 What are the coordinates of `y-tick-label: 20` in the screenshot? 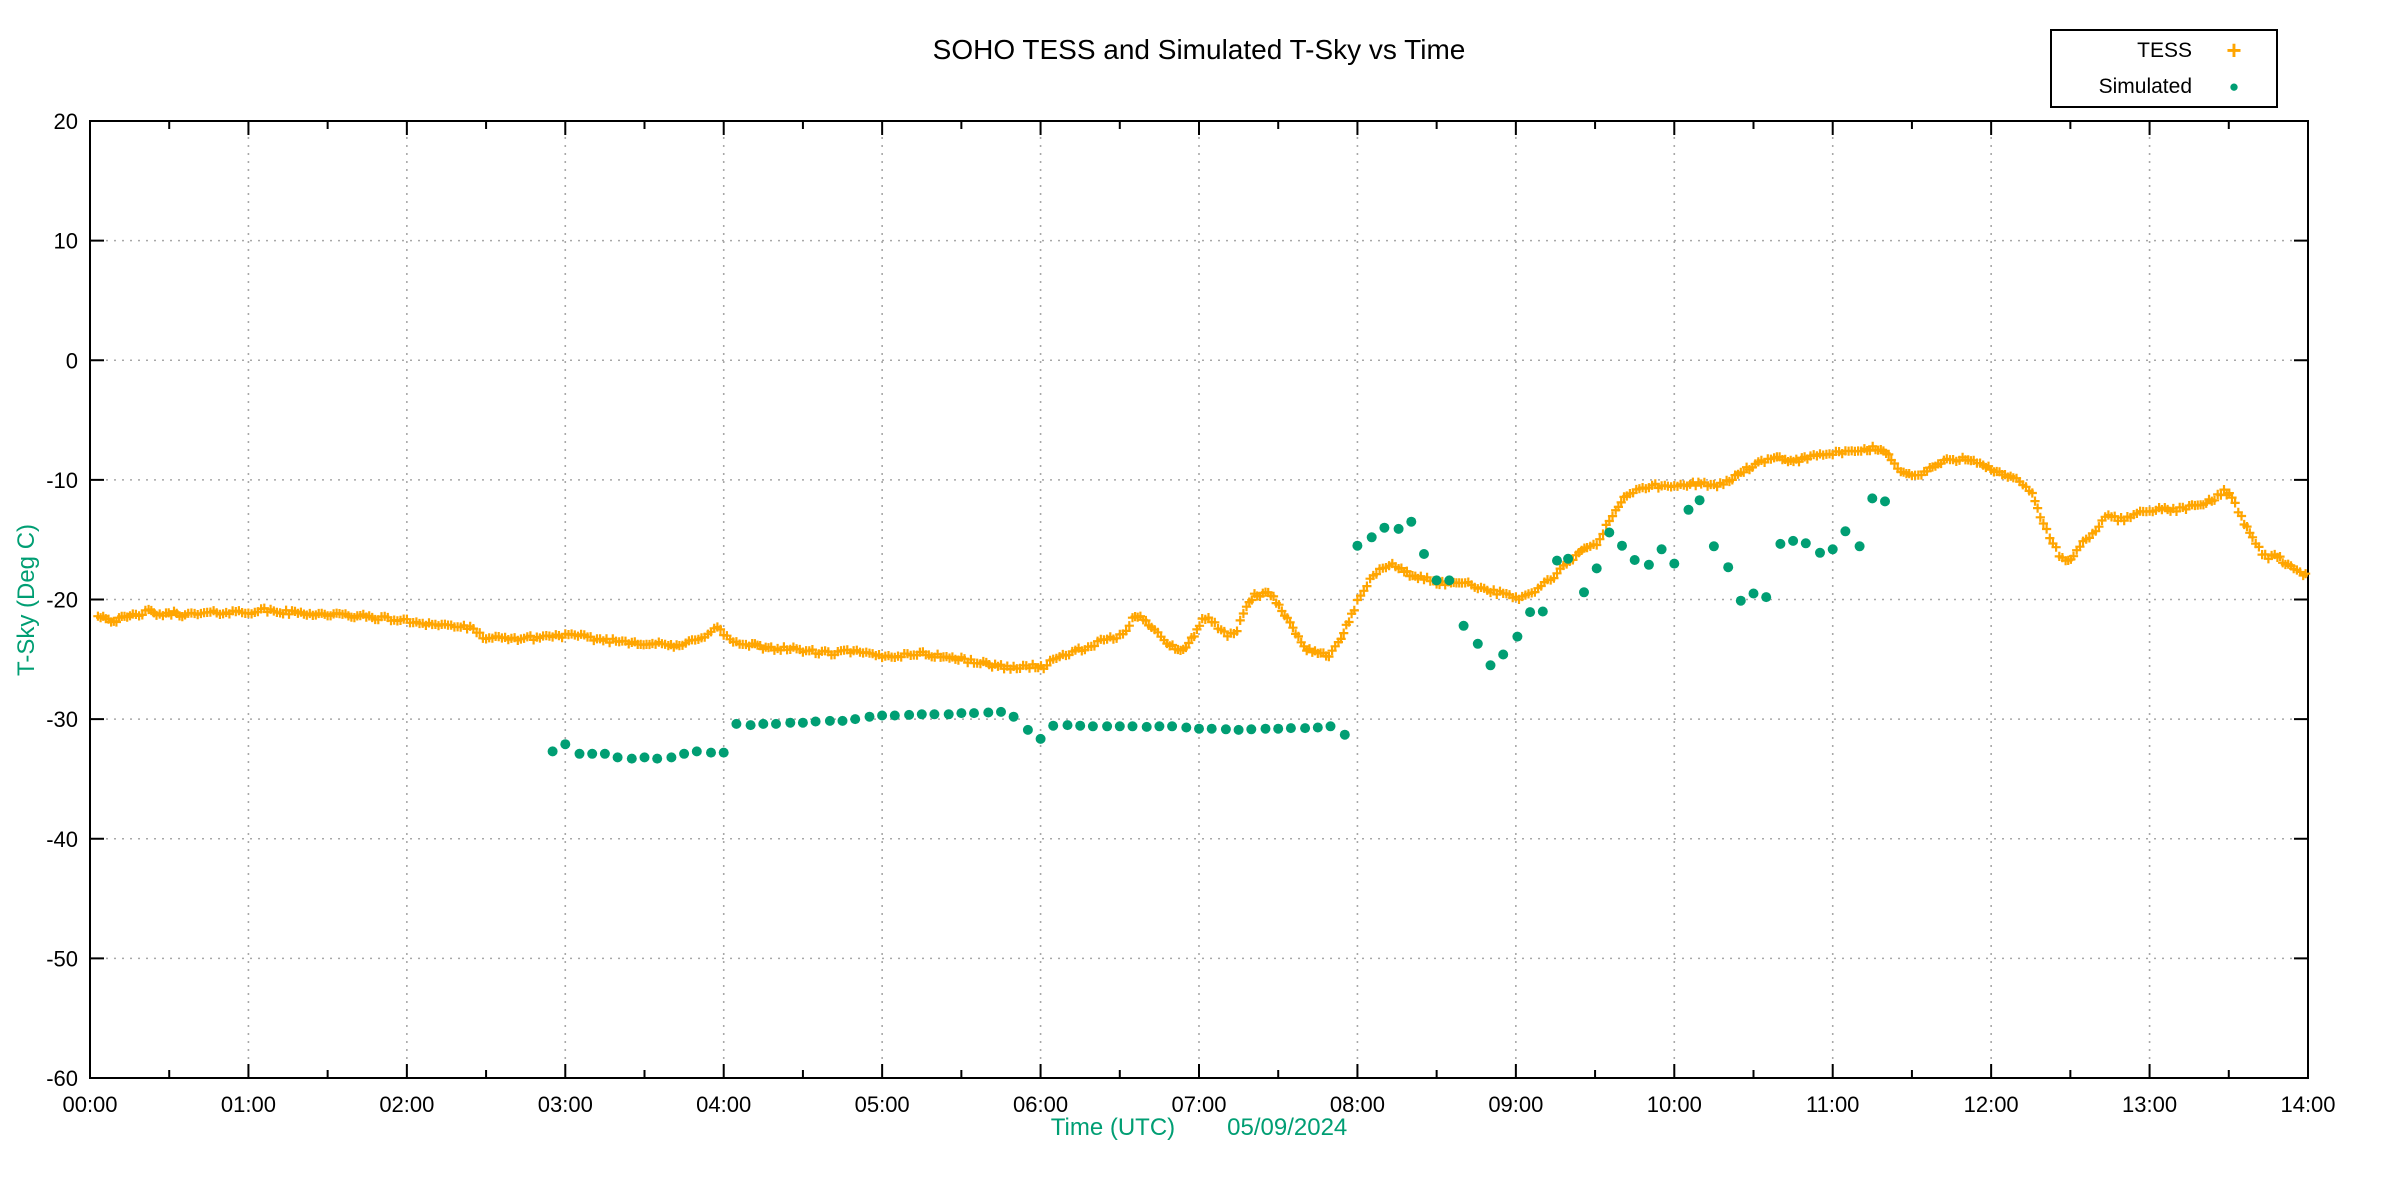 It's located at (66, 121).